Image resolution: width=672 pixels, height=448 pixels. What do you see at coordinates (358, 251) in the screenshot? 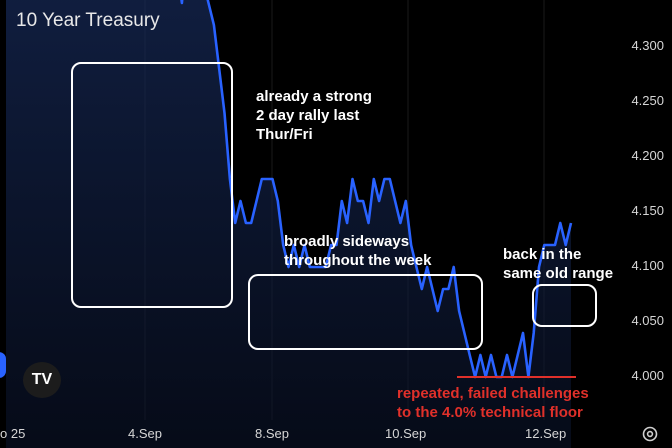
I see `annotation-sideways-text: broadly sideways throughout the week` at bounding box center [358, 251].